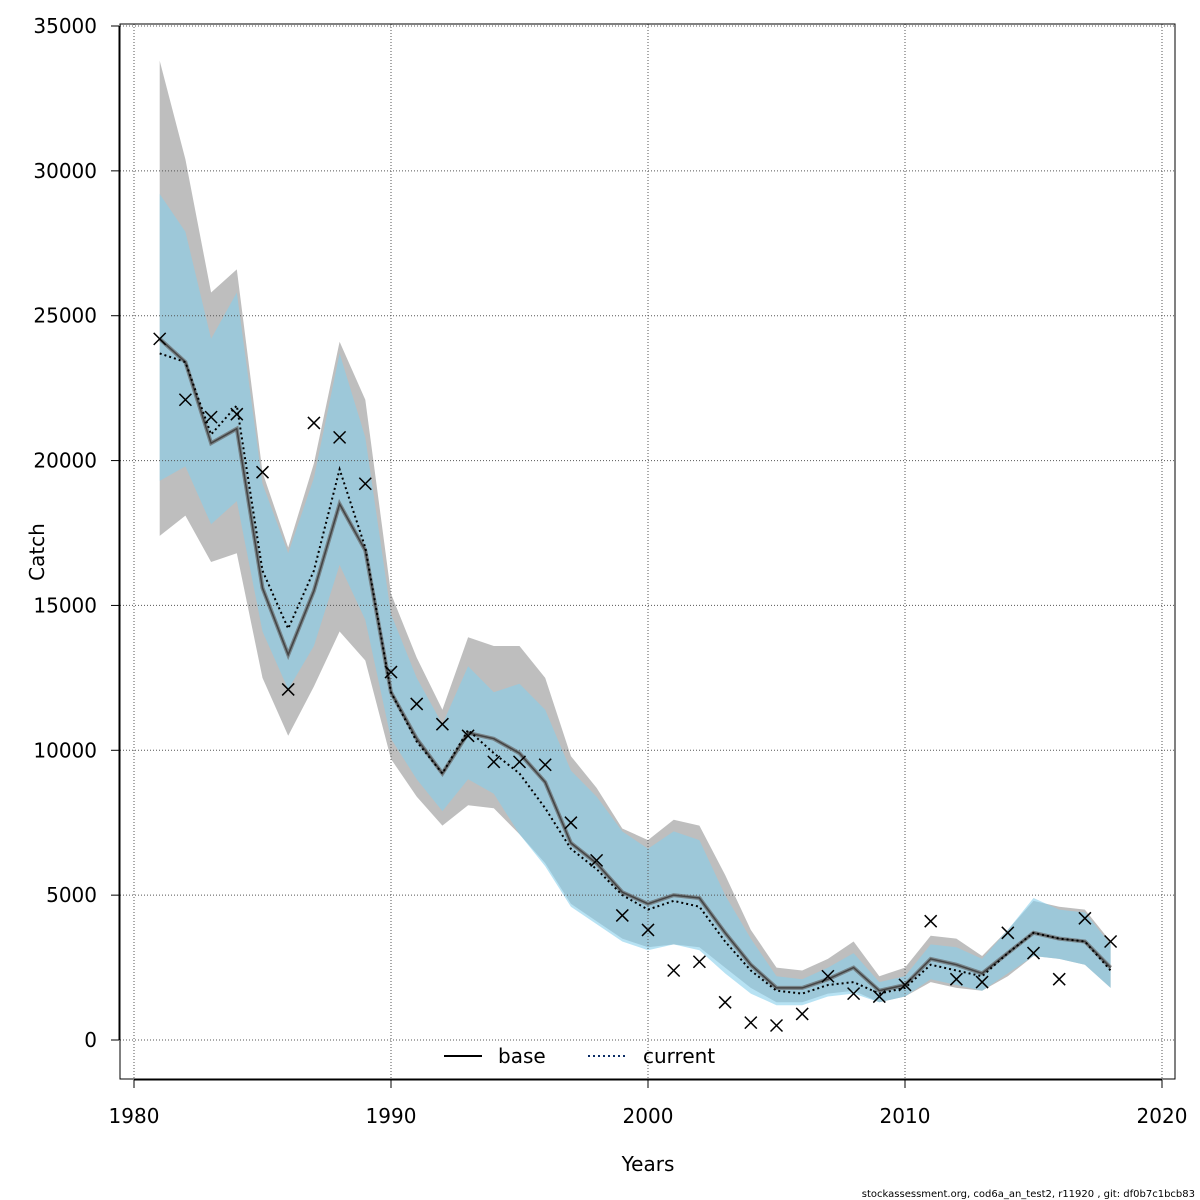 This screenshot has height=1200, width=1200. What do you see at coordinates (648, 1164) in the screenshot?
I see `x-axis-title: Years` at bounding box center [648, 1164].